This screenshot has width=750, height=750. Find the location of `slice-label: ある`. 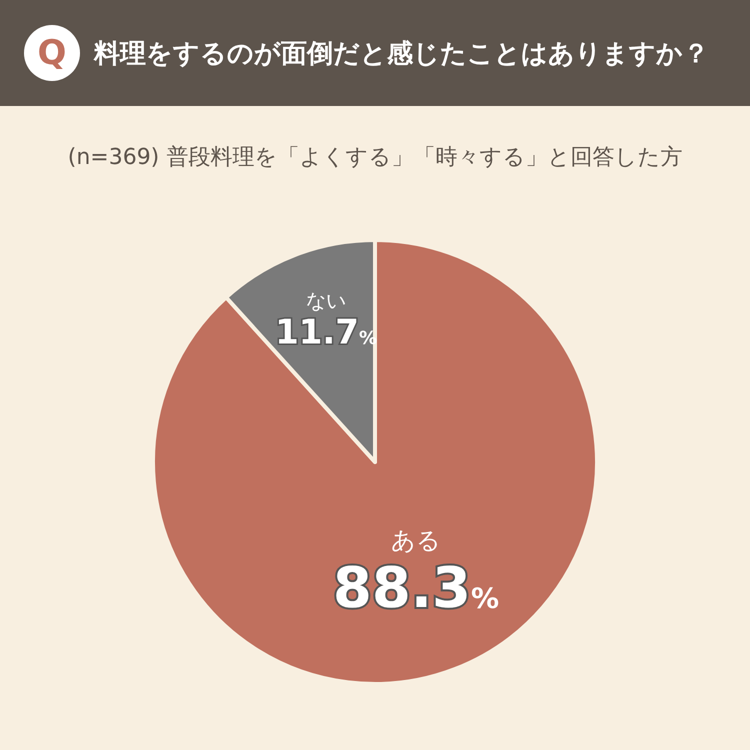

slice-label: ある is located at coordinates (415, 540).